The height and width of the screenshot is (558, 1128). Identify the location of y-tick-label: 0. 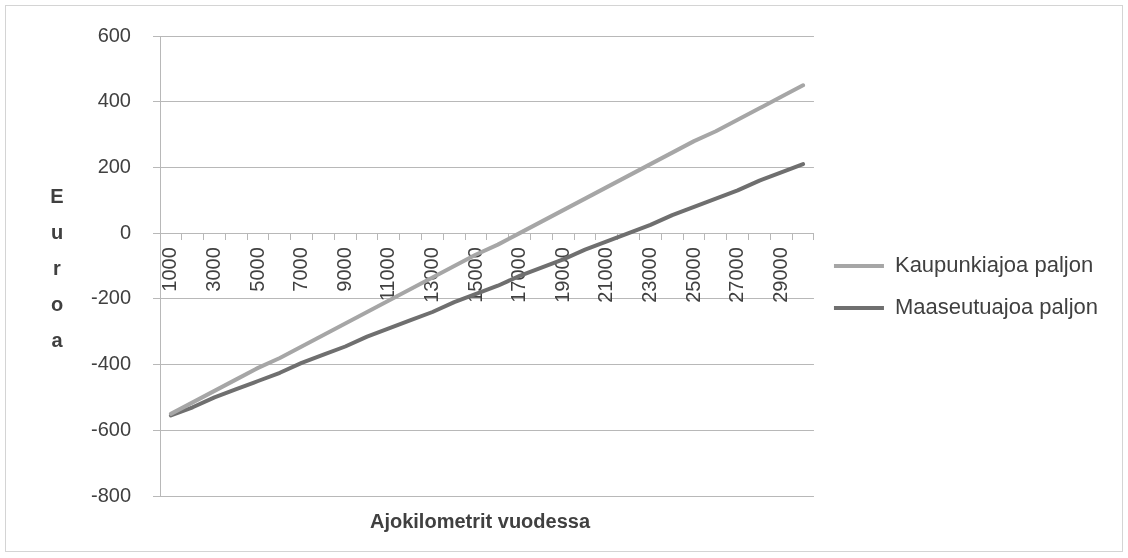
(125, 231).